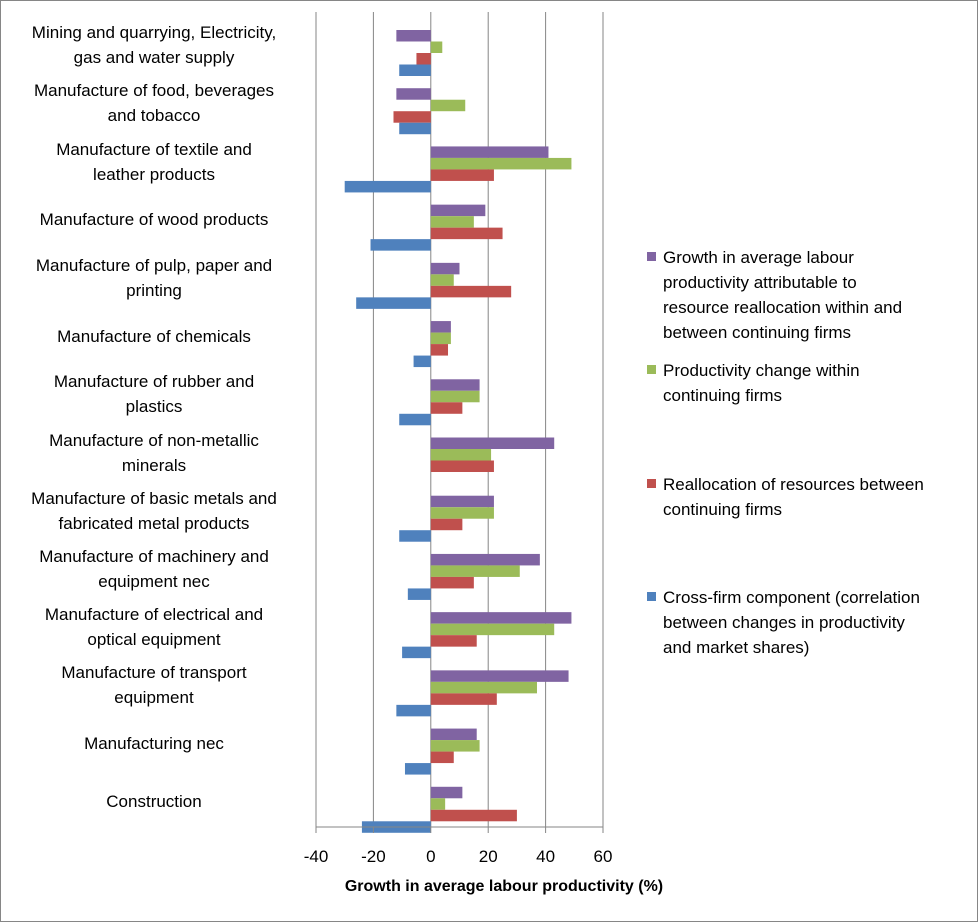 The width and height of the screenshot is (978, 922). What do you see at coordinates (736, 647) in the screenshot?
I see `legend-label-line: and market shares)` at bounding box center [736, 647].